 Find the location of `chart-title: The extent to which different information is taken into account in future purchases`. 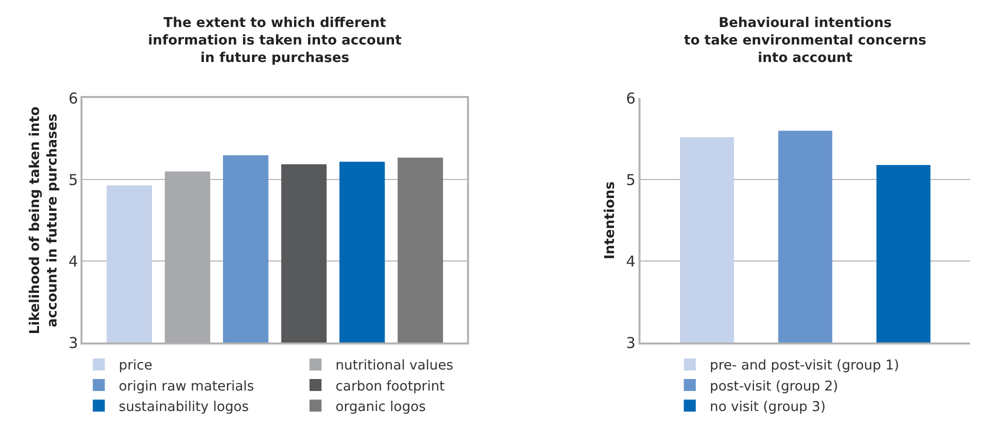

chart-title: The extent to which different information is taken into account in future purchases is located at coordinates (275, 40).